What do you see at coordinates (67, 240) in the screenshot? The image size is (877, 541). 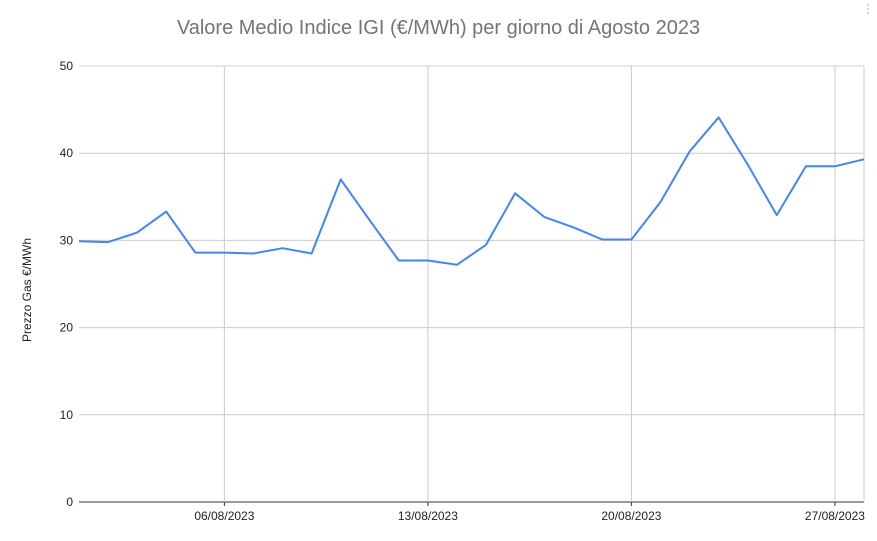 I see `y-tick-label: 30` at bounding box center [67, 240].